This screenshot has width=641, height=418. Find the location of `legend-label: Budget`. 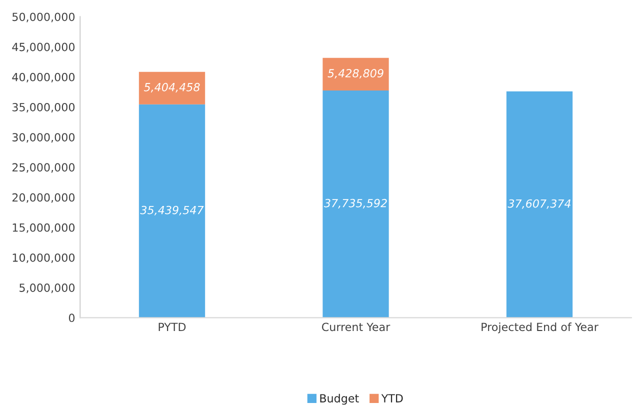

legend-label: Budget is located at coordinates (339, 399).